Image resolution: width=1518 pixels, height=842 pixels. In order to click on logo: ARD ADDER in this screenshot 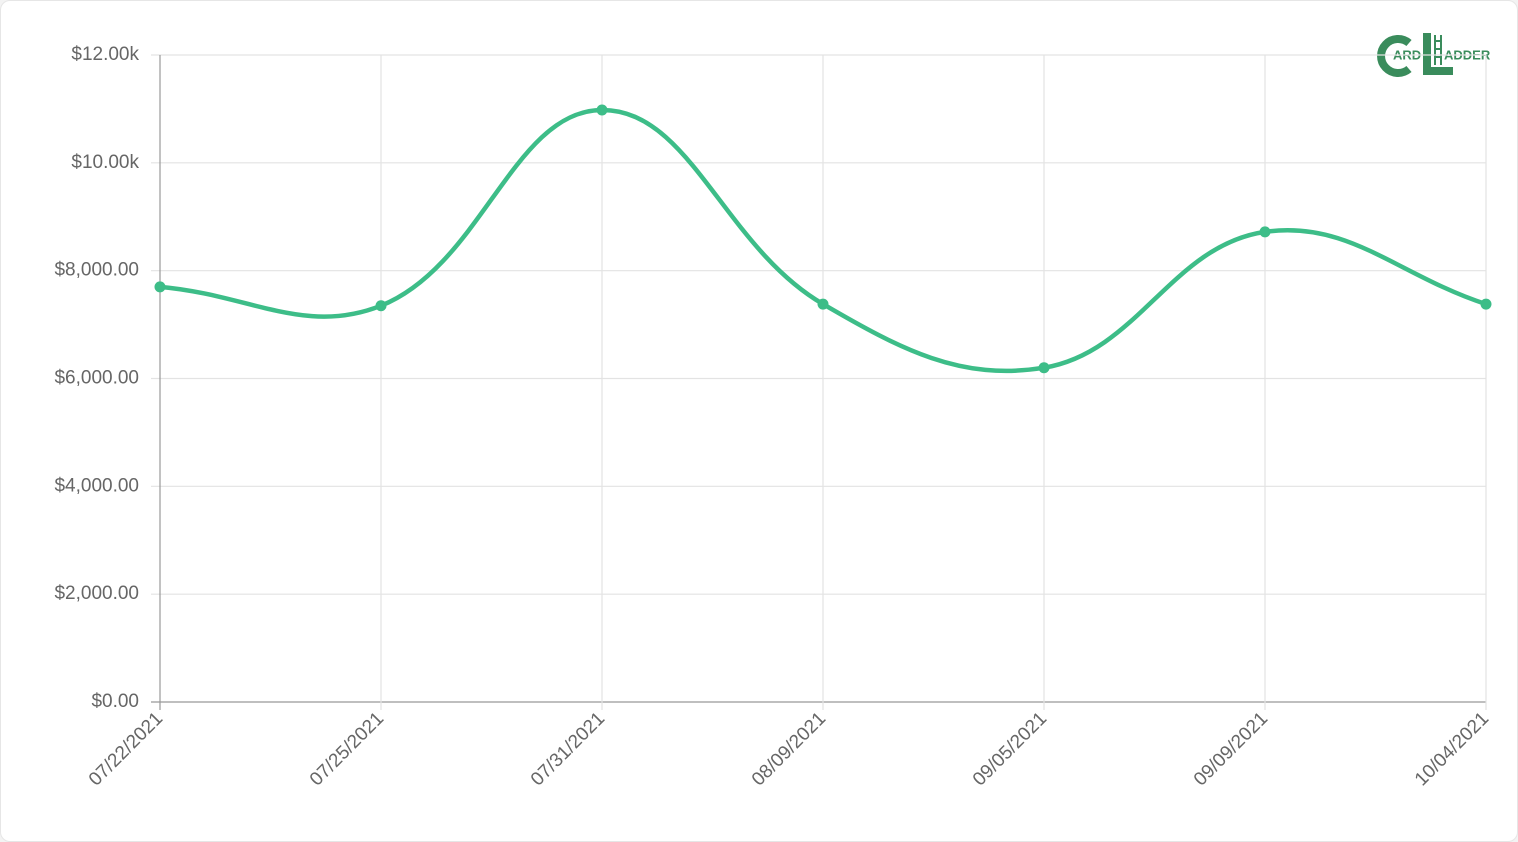, I will do `click(1434, 55)`.